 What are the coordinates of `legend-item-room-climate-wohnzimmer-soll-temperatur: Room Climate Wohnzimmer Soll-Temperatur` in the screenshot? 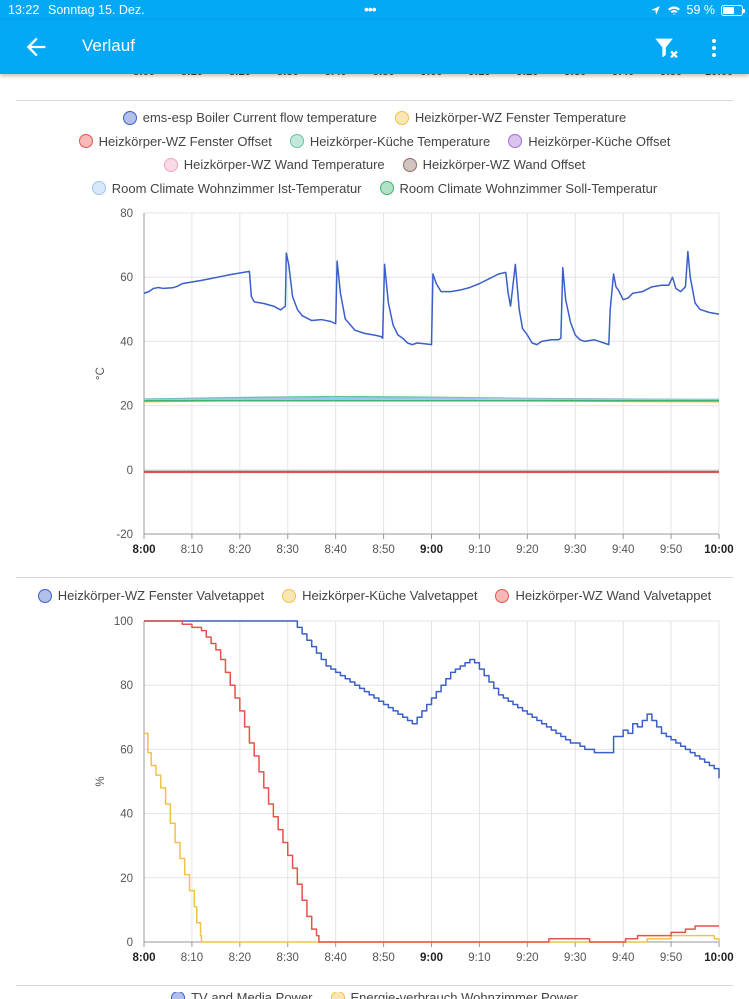 It's located at (518, 188).